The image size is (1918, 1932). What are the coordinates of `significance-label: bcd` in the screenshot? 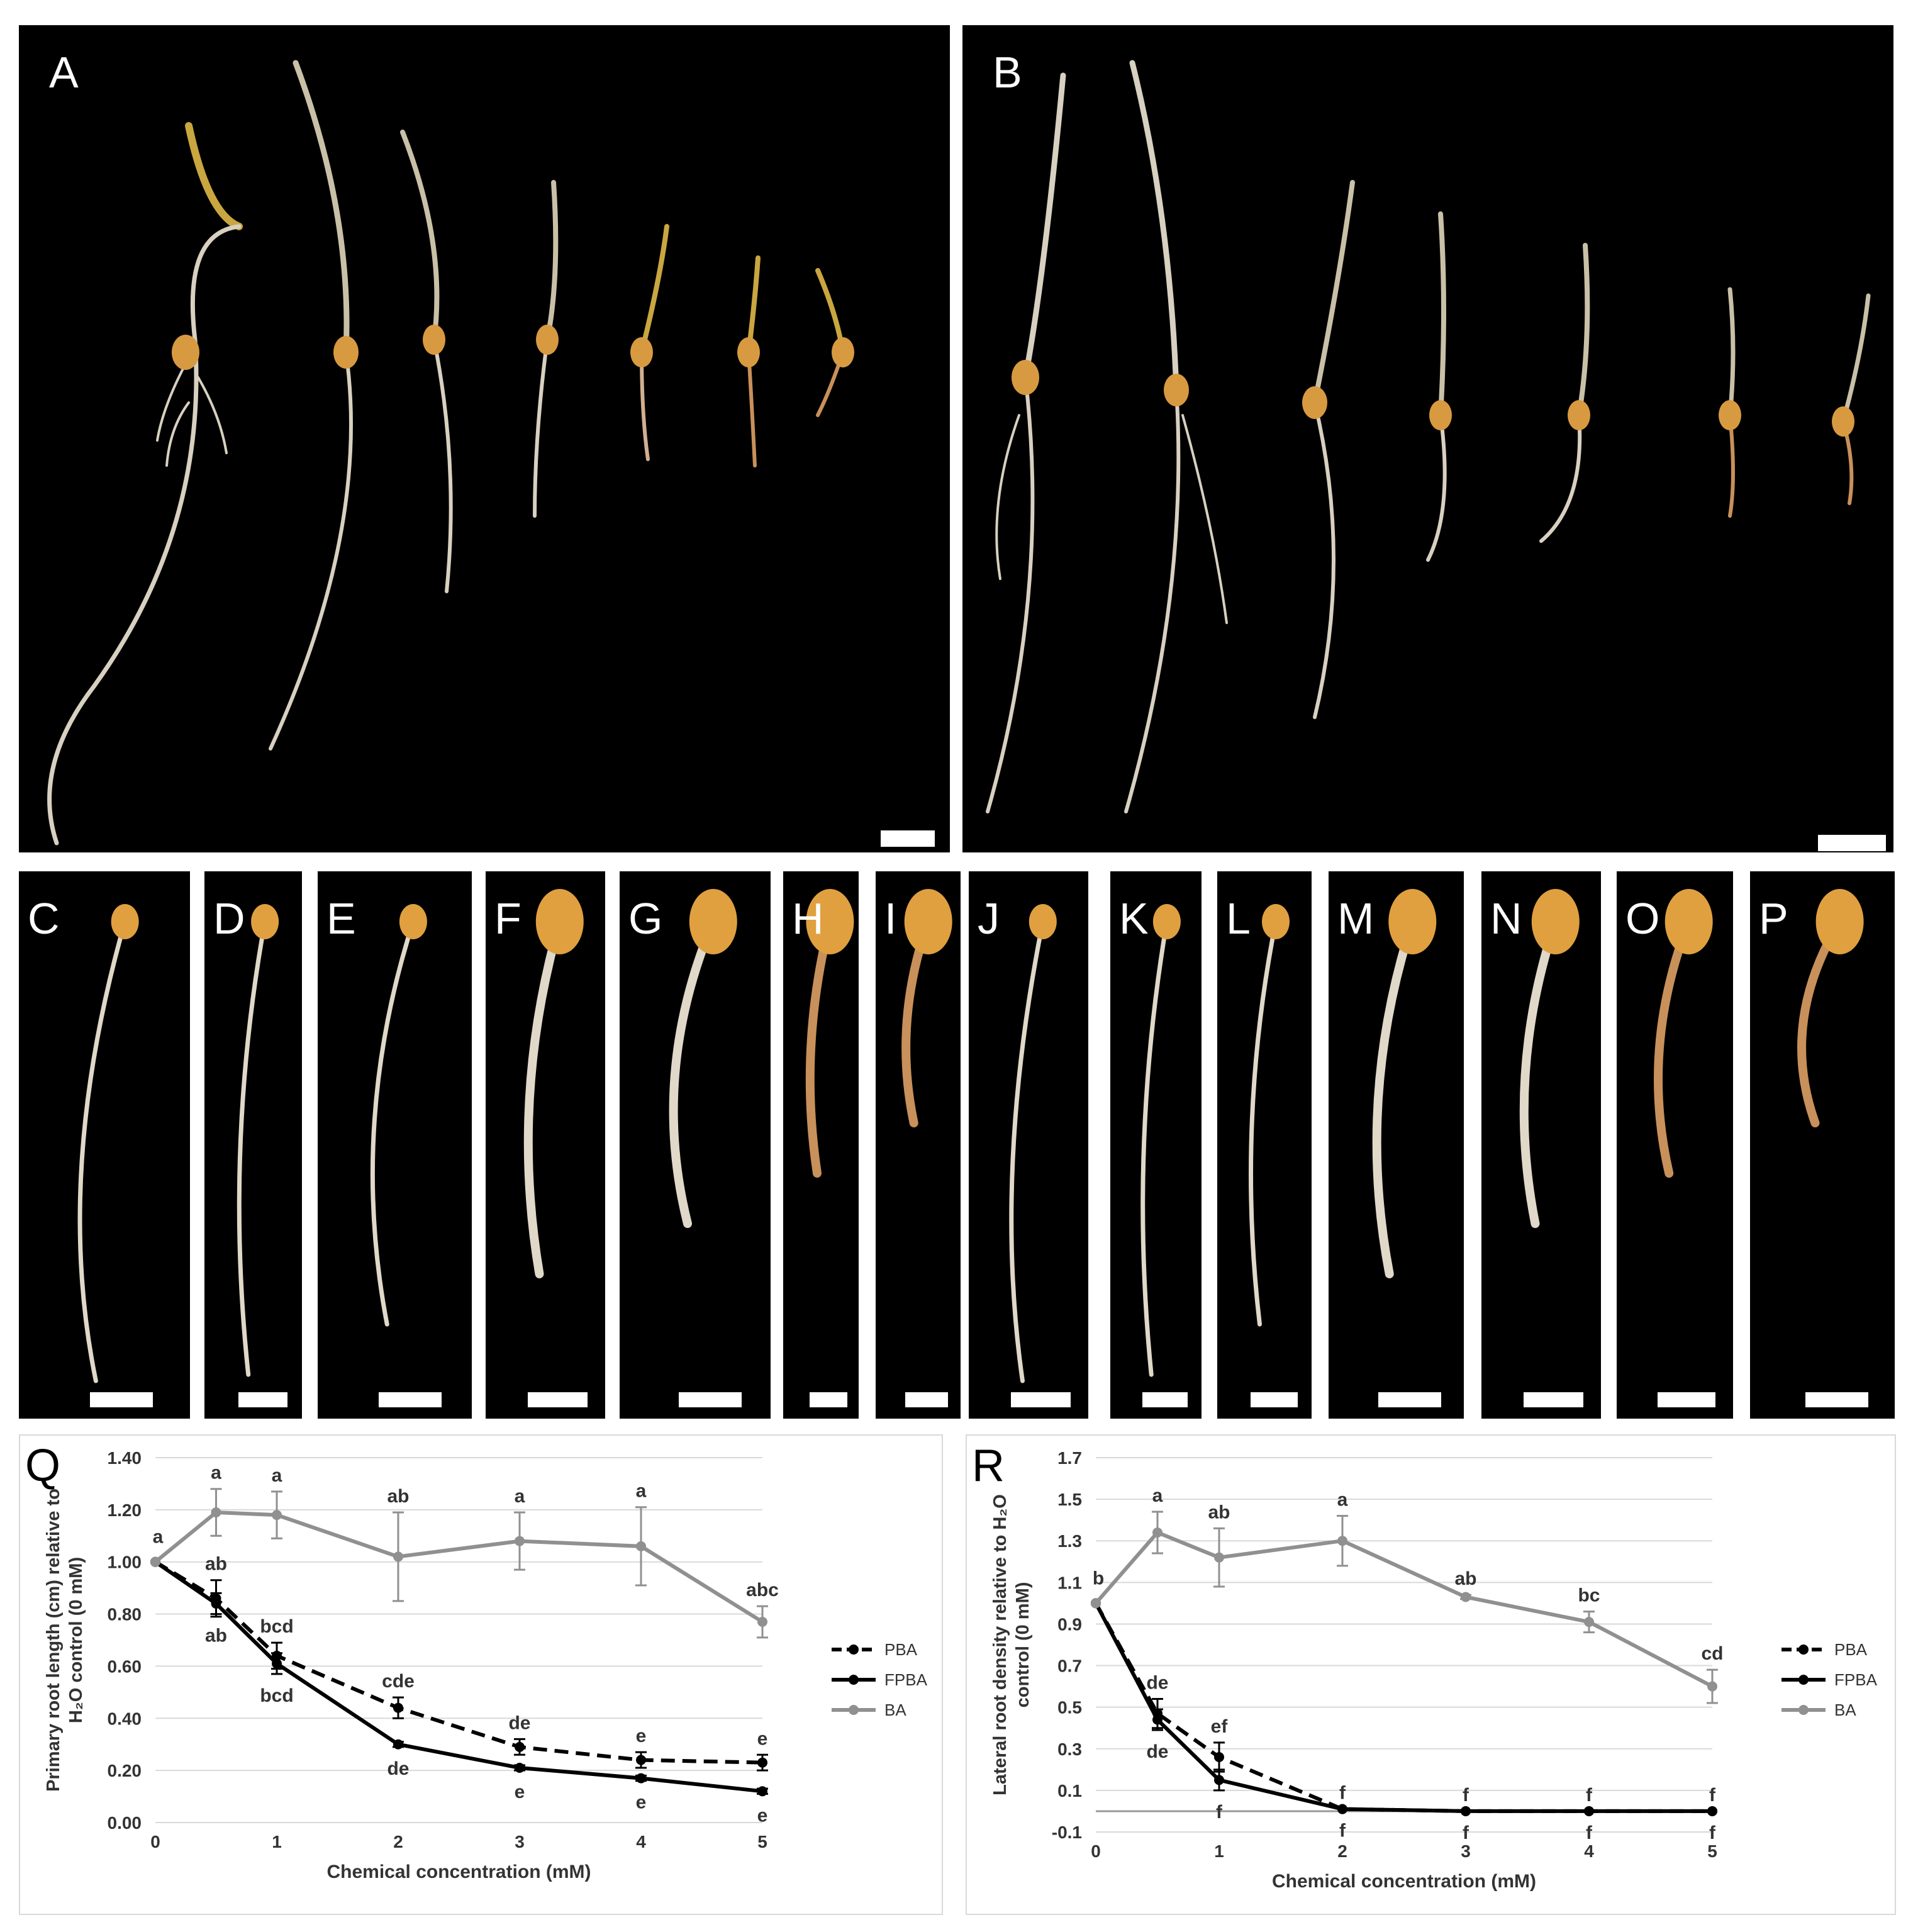 It's located at (276, 1695).